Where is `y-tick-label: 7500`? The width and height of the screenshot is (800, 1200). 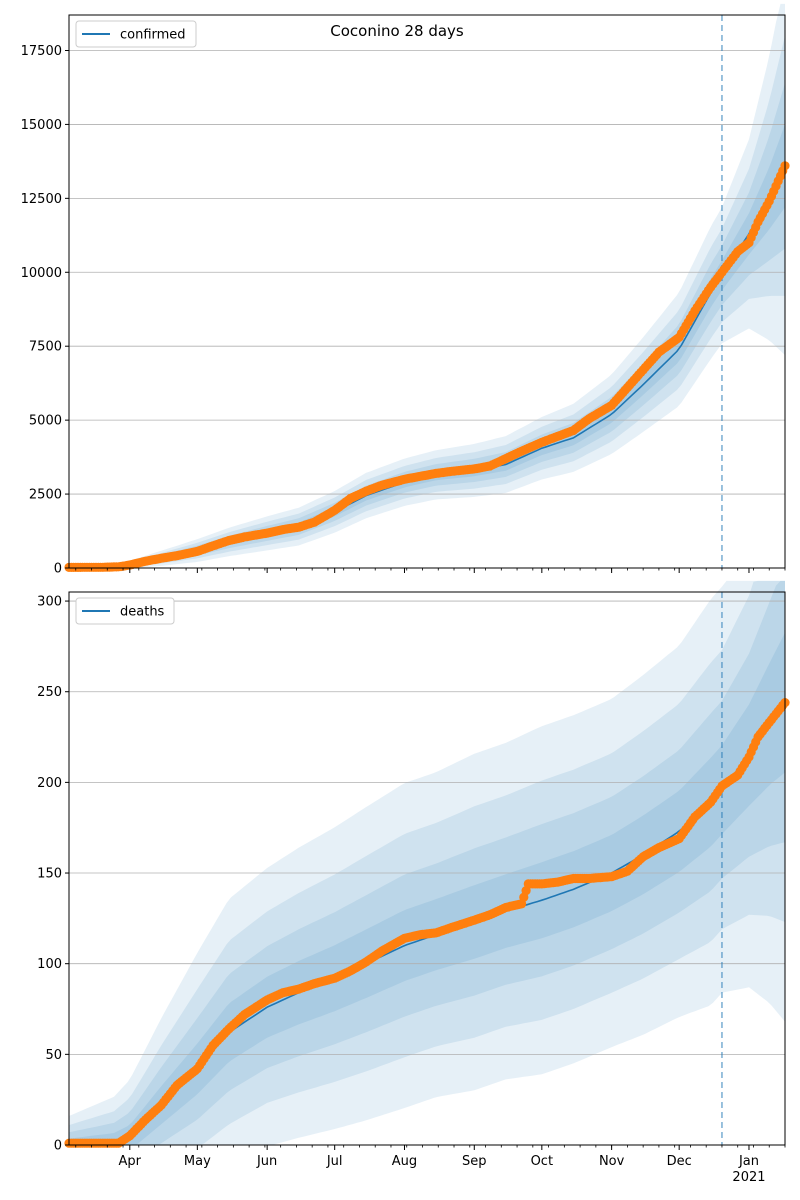
y-tick-label: 7500 is located at coordinates (45, 347).